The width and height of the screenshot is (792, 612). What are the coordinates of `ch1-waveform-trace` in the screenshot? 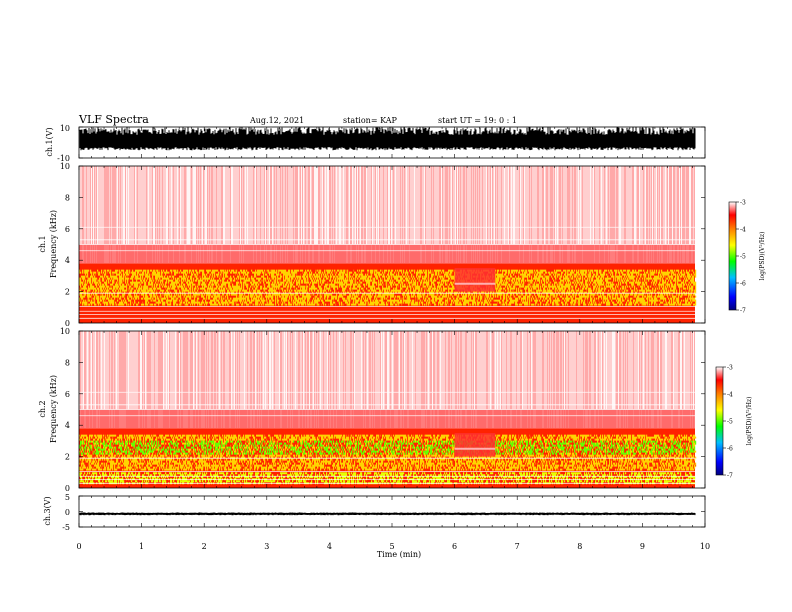 It's located at (387, 139).